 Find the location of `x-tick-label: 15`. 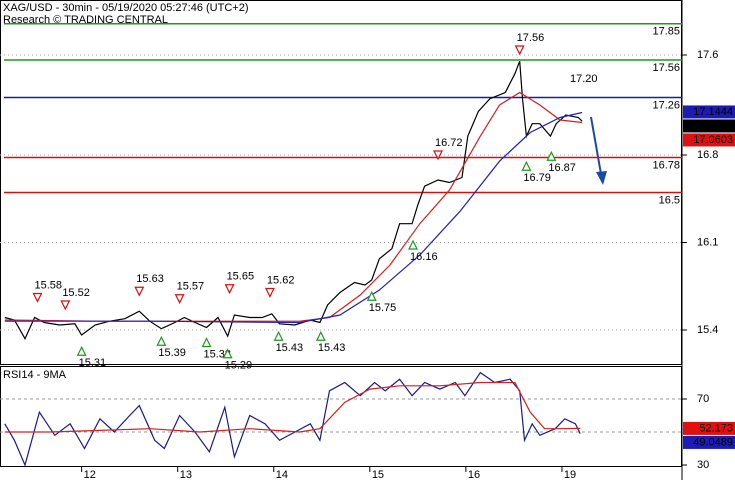

x-tick-label: 15 is located at coordinates (378, 474).